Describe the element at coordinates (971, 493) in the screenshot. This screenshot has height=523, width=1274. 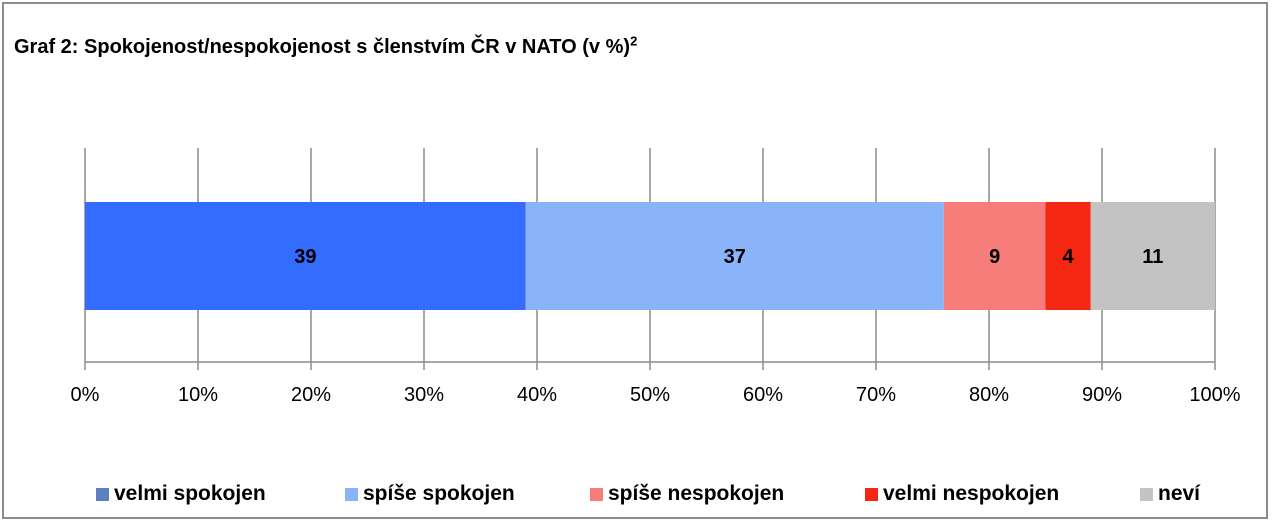
I see `legend-label: velmi nespokojen` at that location.